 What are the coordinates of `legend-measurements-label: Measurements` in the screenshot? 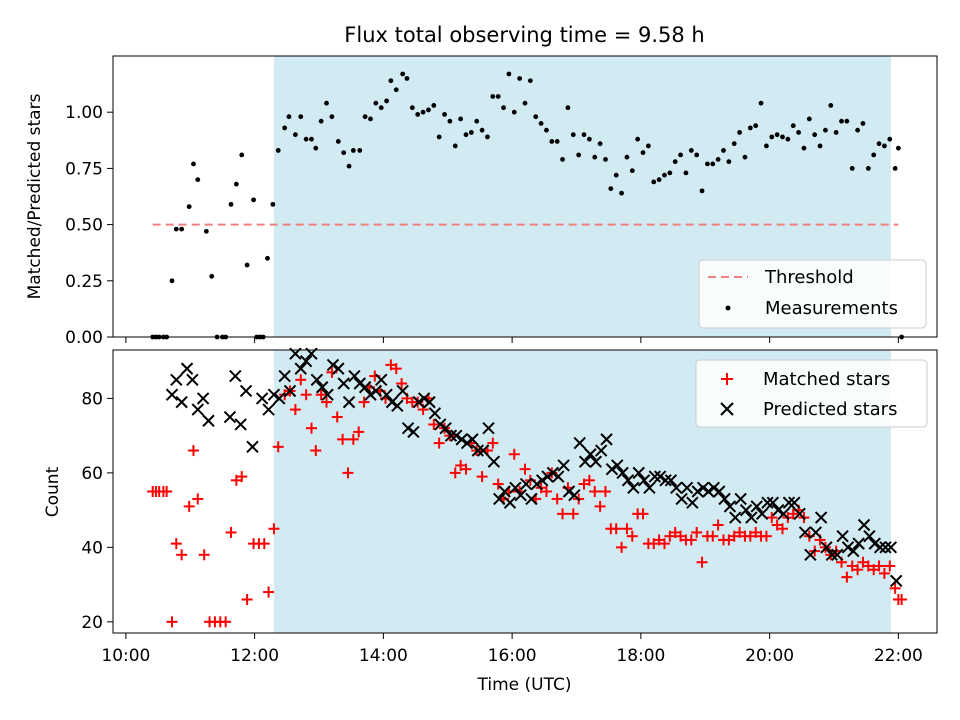 It's located at (831, 308).